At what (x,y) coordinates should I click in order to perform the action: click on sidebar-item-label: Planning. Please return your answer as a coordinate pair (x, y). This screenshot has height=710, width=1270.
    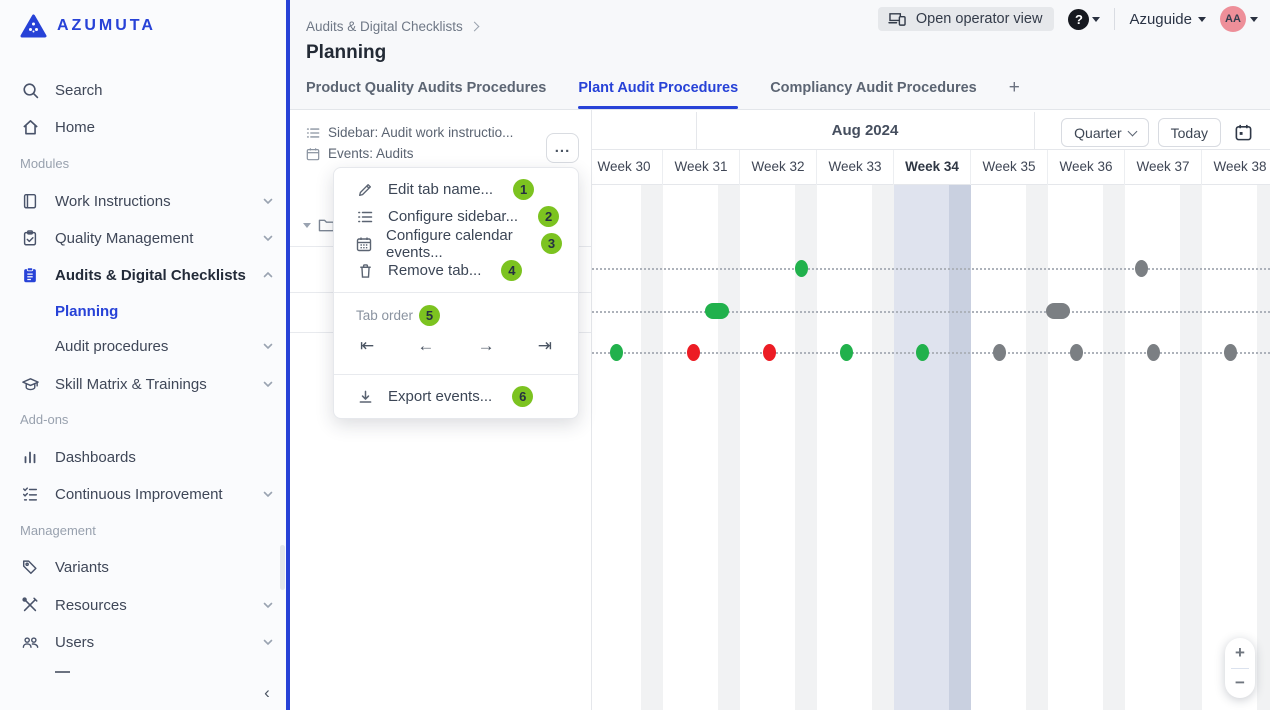
    Looking at the image, I should click on (87, 311).